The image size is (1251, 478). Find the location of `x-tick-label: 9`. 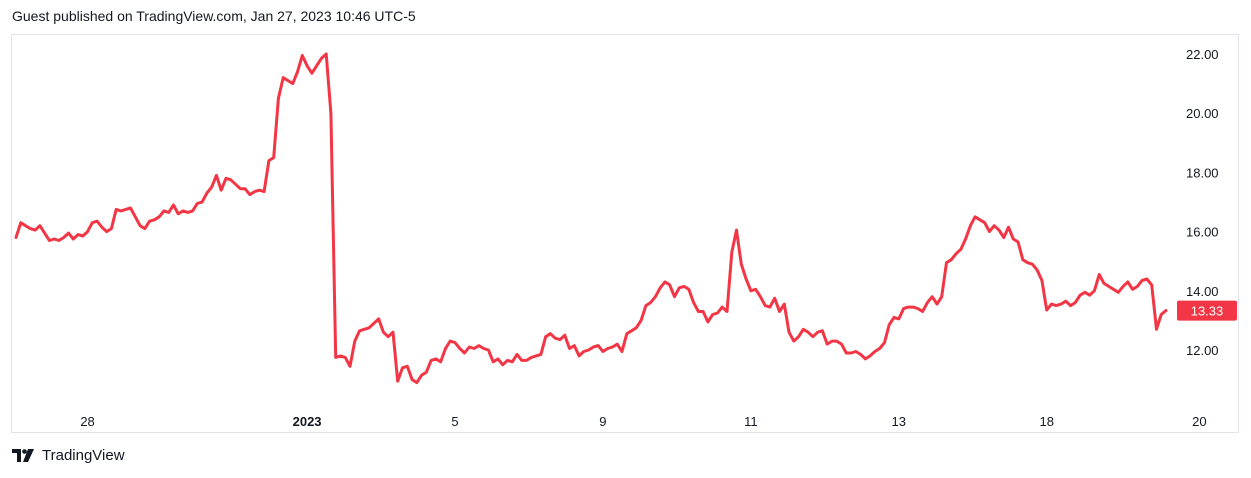

x-tick-label: 9 is located at coordinates (602, 421).